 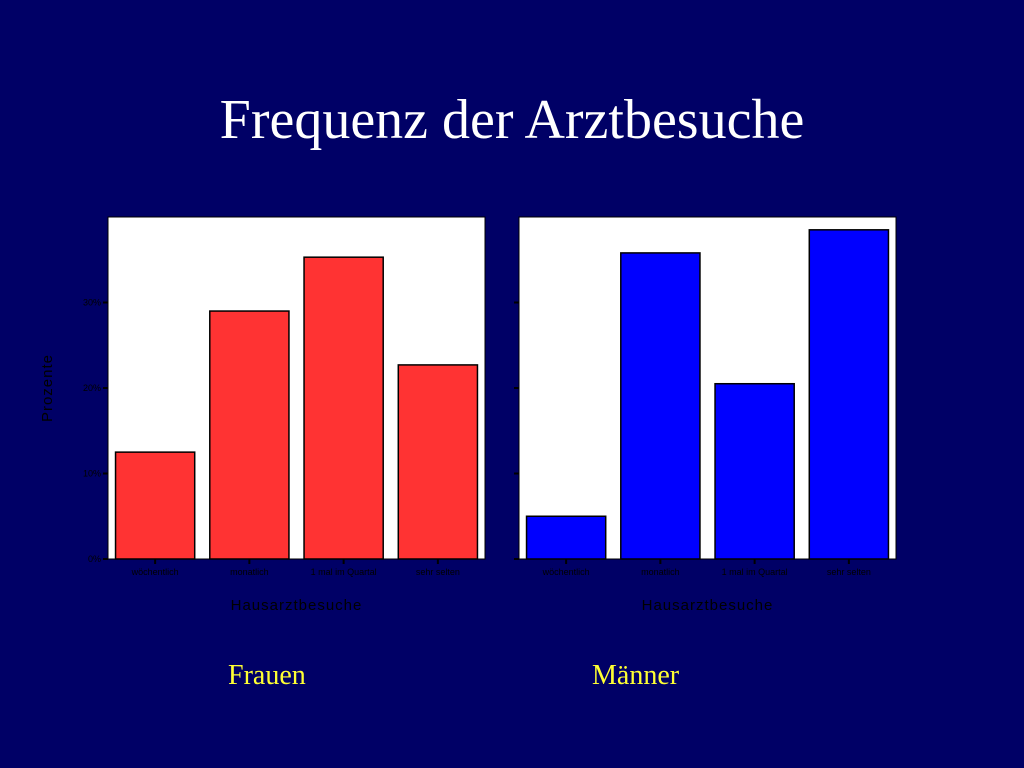 What do you see at coordinates (636, 675) in the screenshot?
I see `maenner-label: Männer` at bounding box center [636, 675].